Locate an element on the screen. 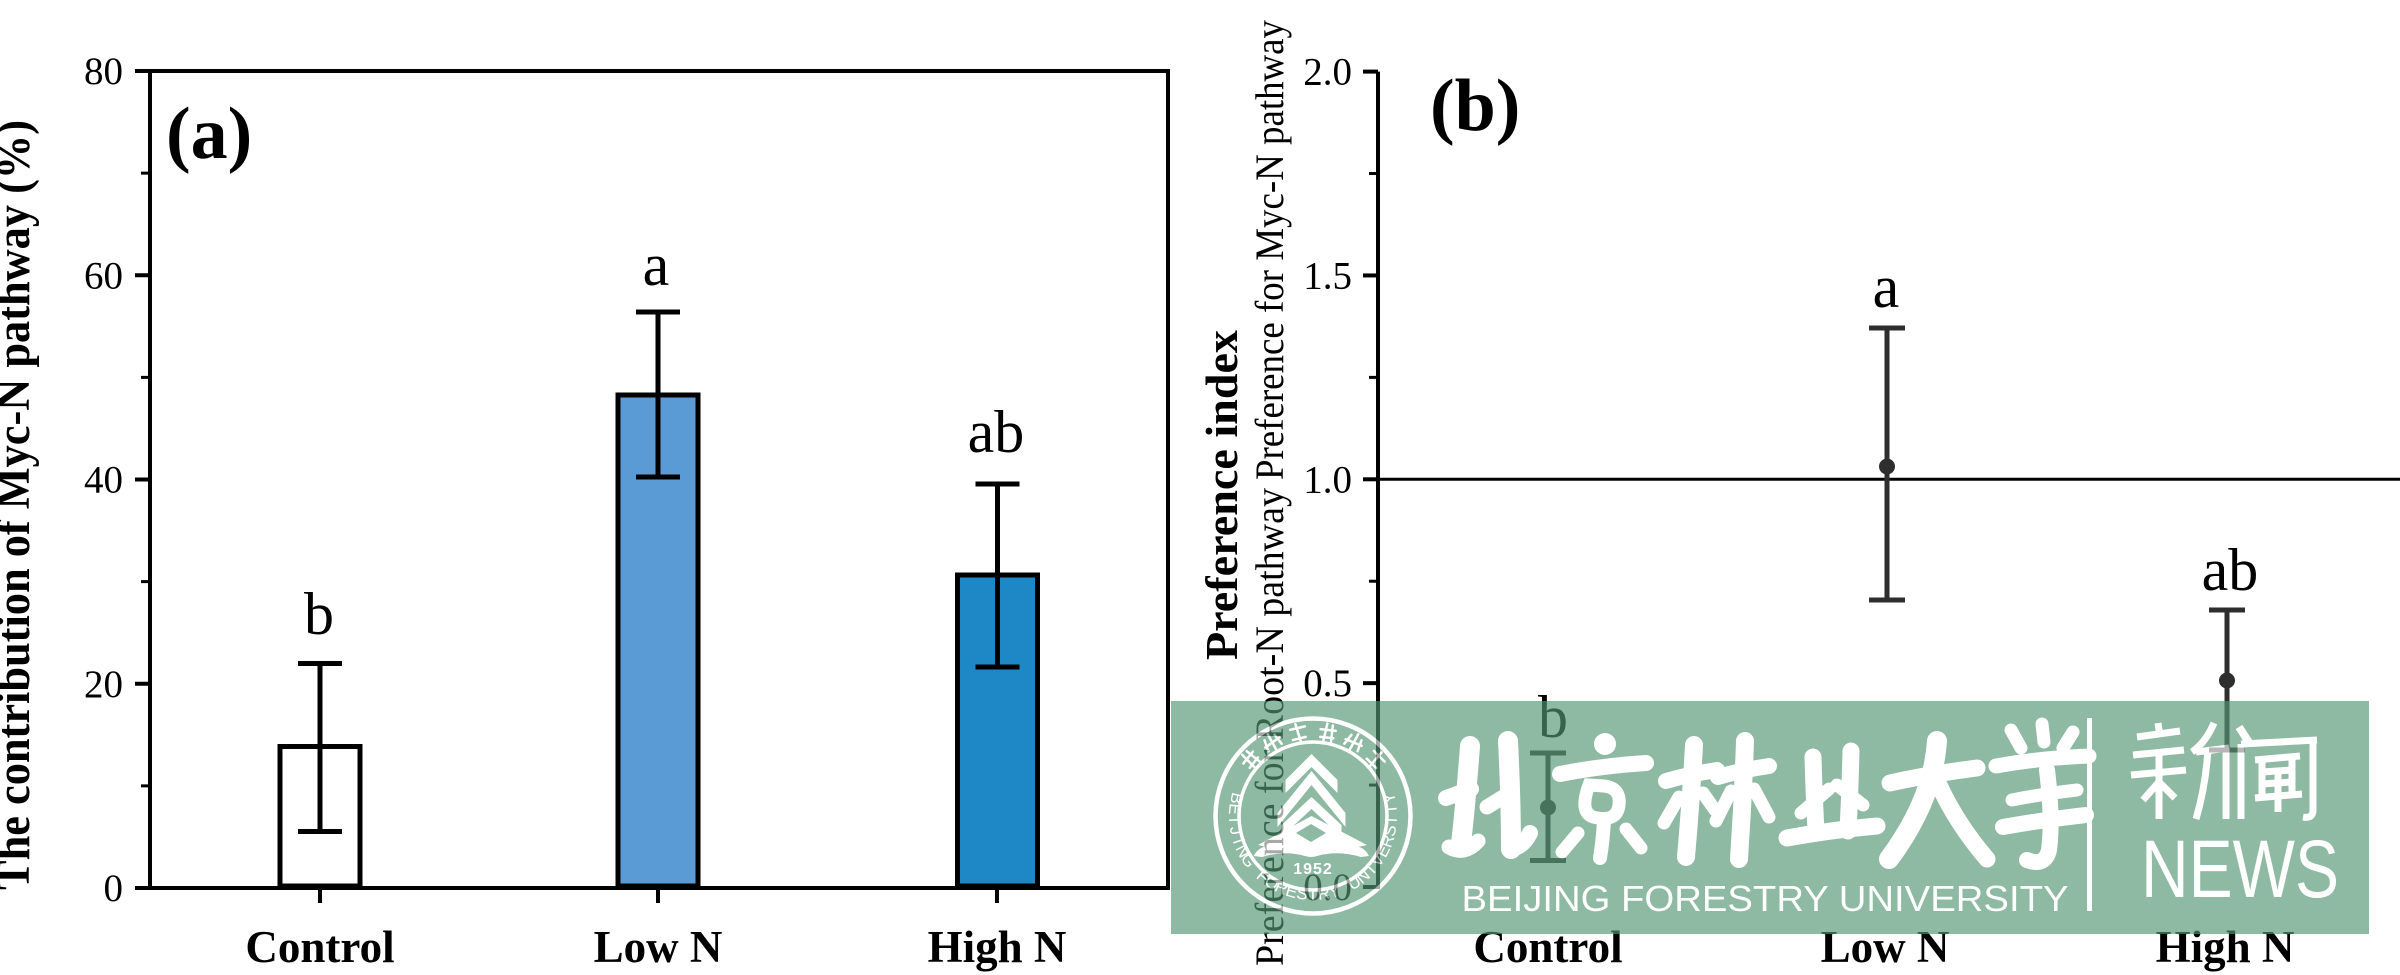 Image resolution: width=2400 pixels, height=975 pixels. svg-text: 0.5 is located at coordinates (1327, 683).